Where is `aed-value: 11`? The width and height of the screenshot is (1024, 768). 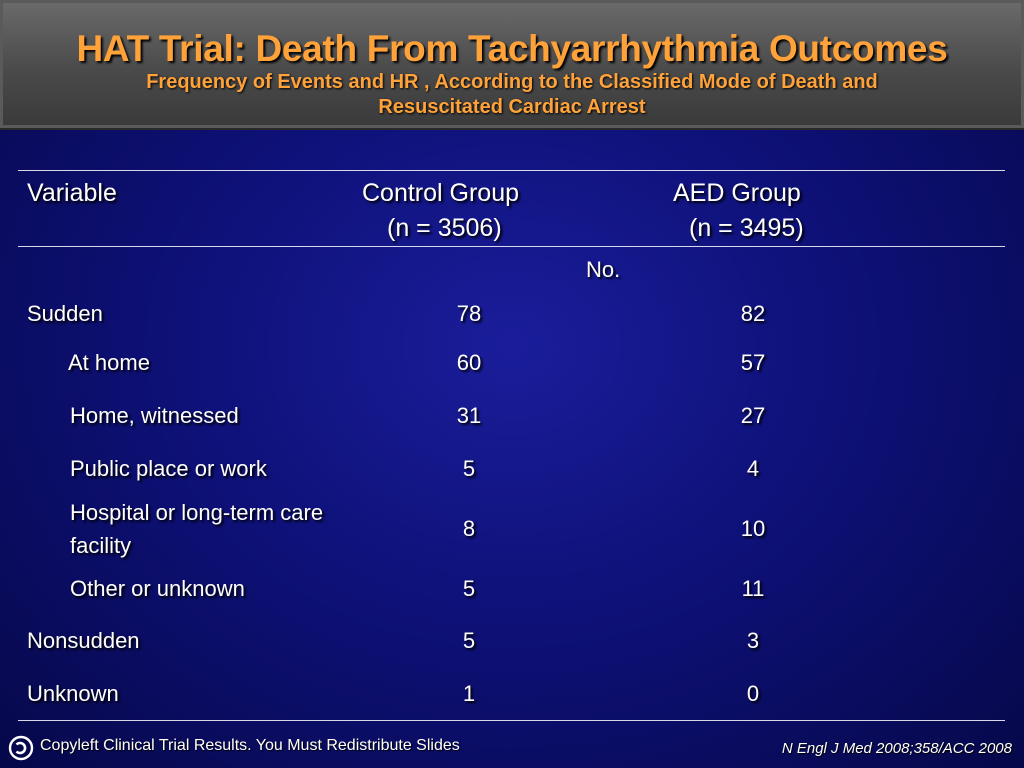
aed-value: 11 is located at coordinates (753, 588).